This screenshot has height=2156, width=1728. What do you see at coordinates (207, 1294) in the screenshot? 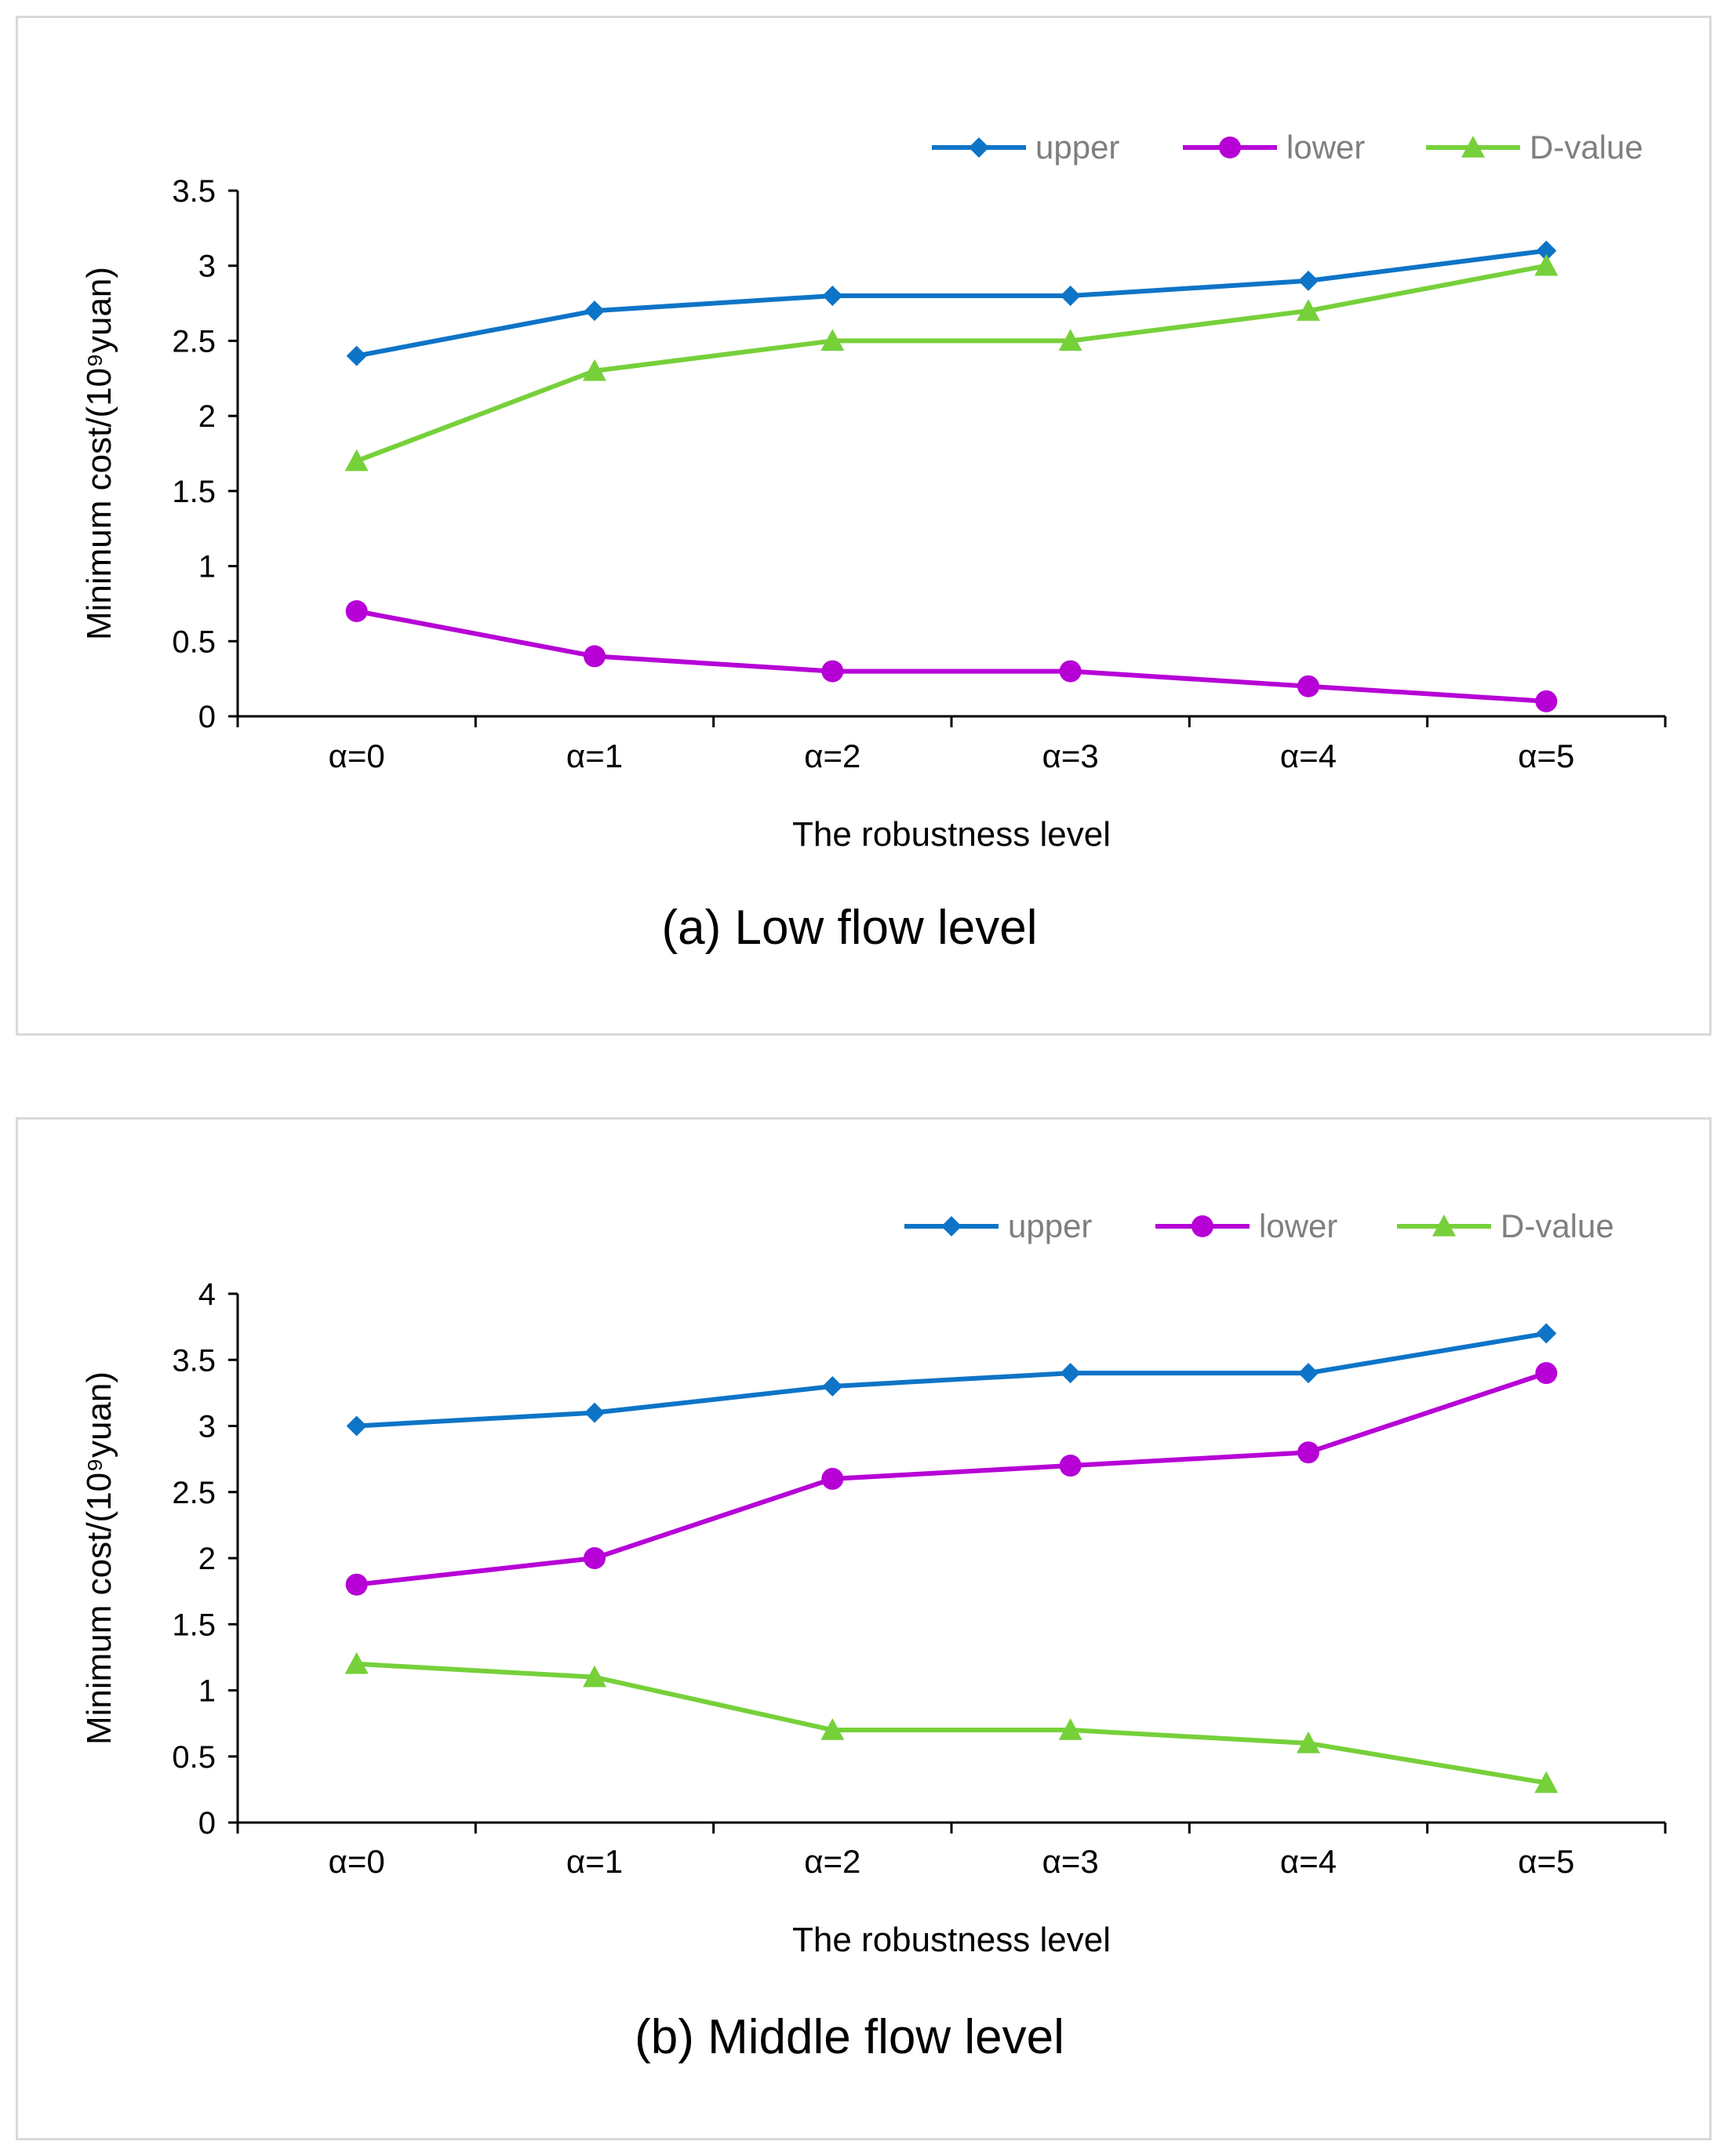
I see `y-tick-label: 4` at bounding box center [207, 1294].